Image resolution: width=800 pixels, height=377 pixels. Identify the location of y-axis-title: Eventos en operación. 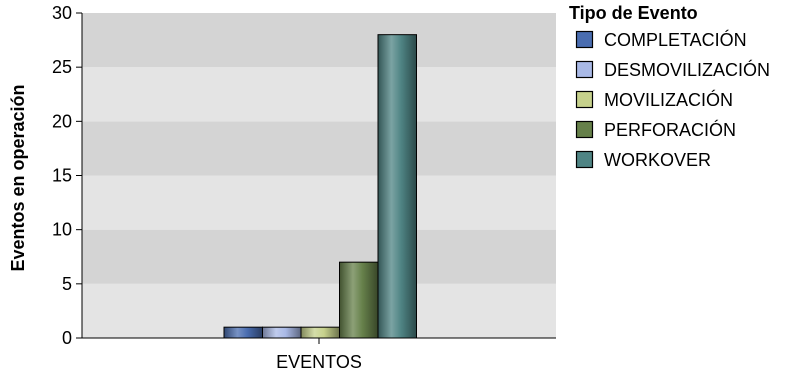
(18, 177).